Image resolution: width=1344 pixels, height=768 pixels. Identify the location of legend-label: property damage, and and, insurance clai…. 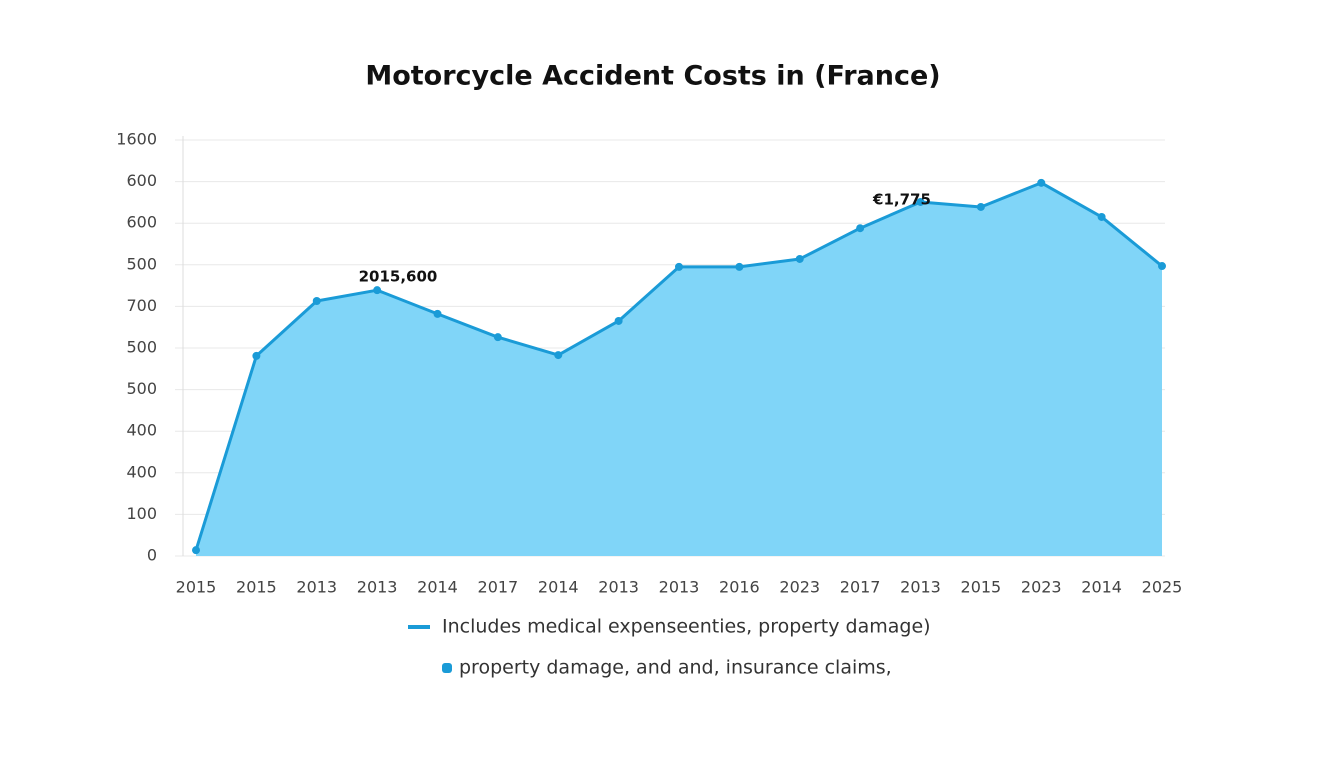
(675, 668).